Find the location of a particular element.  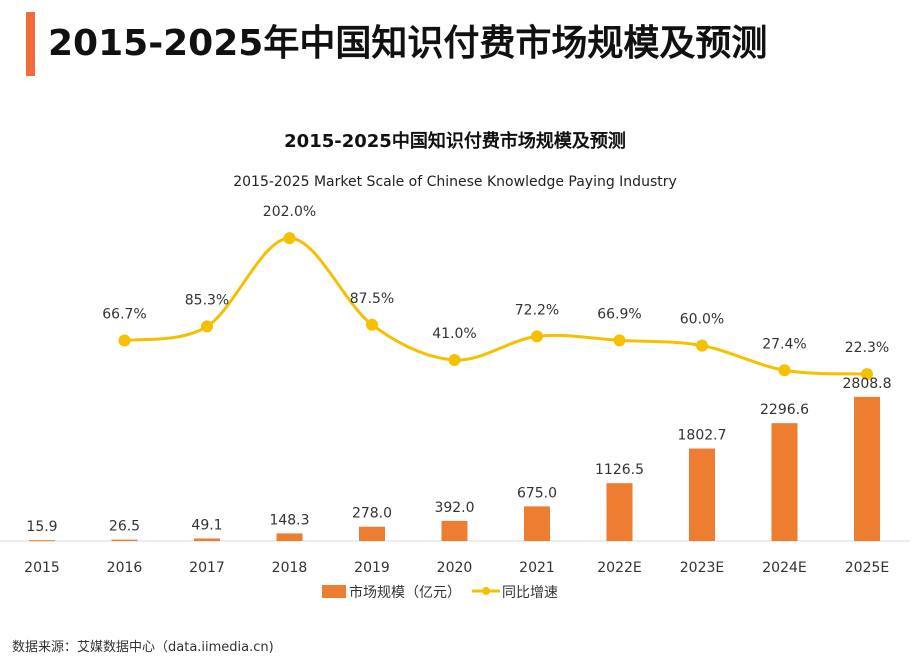

bar-2017 is located at coordinates (207, 539).